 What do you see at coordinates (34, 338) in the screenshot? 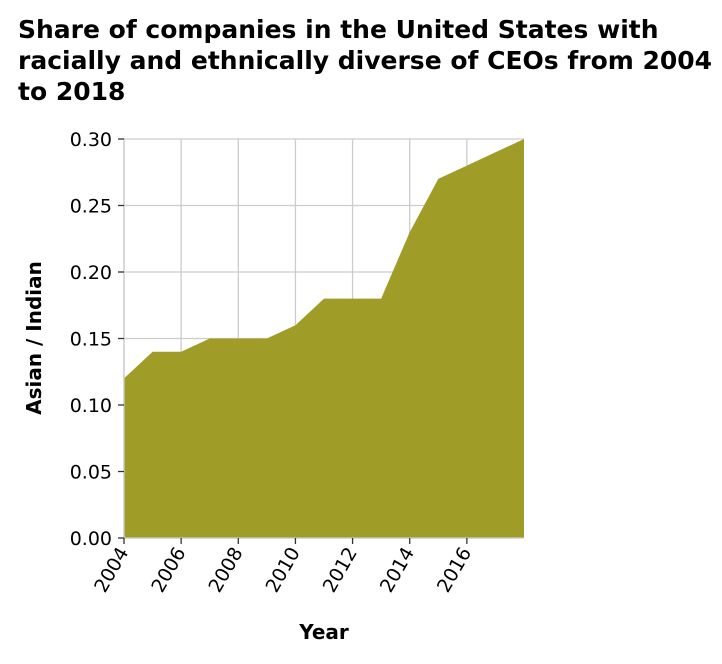
I see `y-axis-label: Asian / Indian` at bounding box center [34, 338].